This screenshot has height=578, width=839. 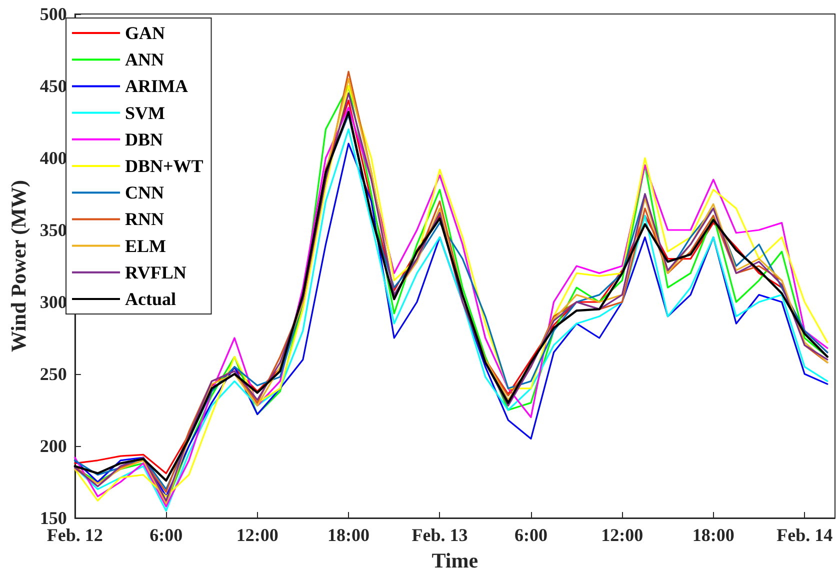 I want to click on y-tick-label: 350, so click(x=53, y=230).